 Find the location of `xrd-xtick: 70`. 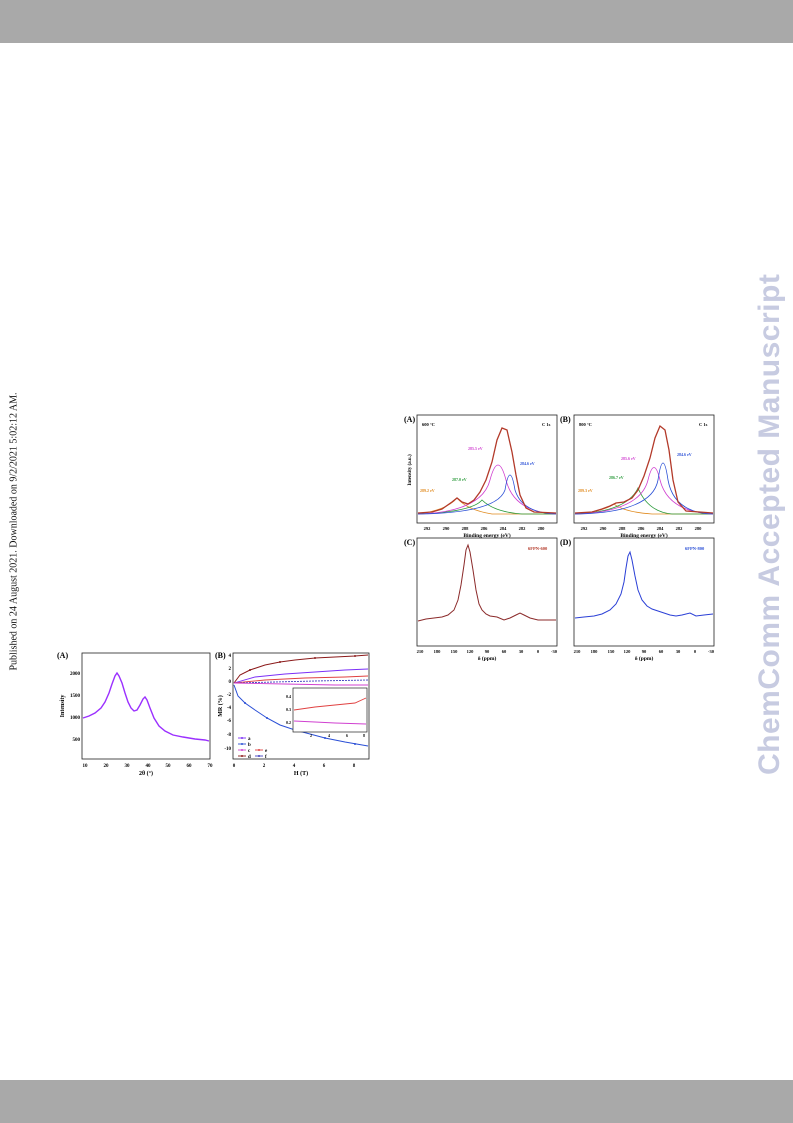

xrd-xtick: 70 is located at coordinates (211, 766).